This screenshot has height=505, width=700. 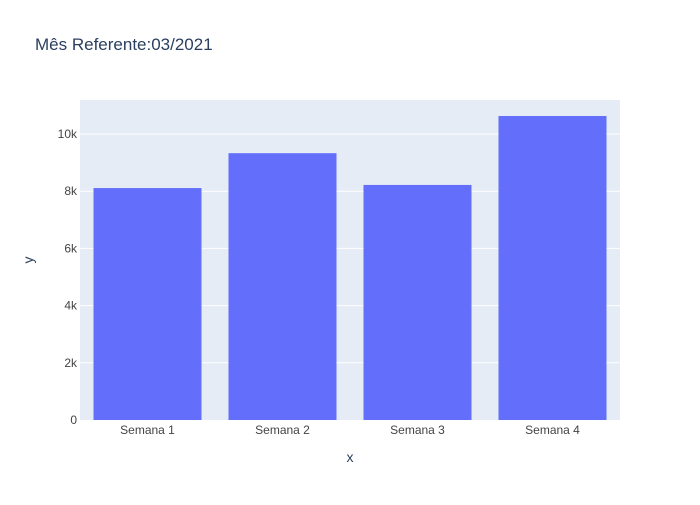 What do you see at coordinates (71, 248) in the screenshot?
I see `y-tick-label: 6k` at bounding box center [71, 248].